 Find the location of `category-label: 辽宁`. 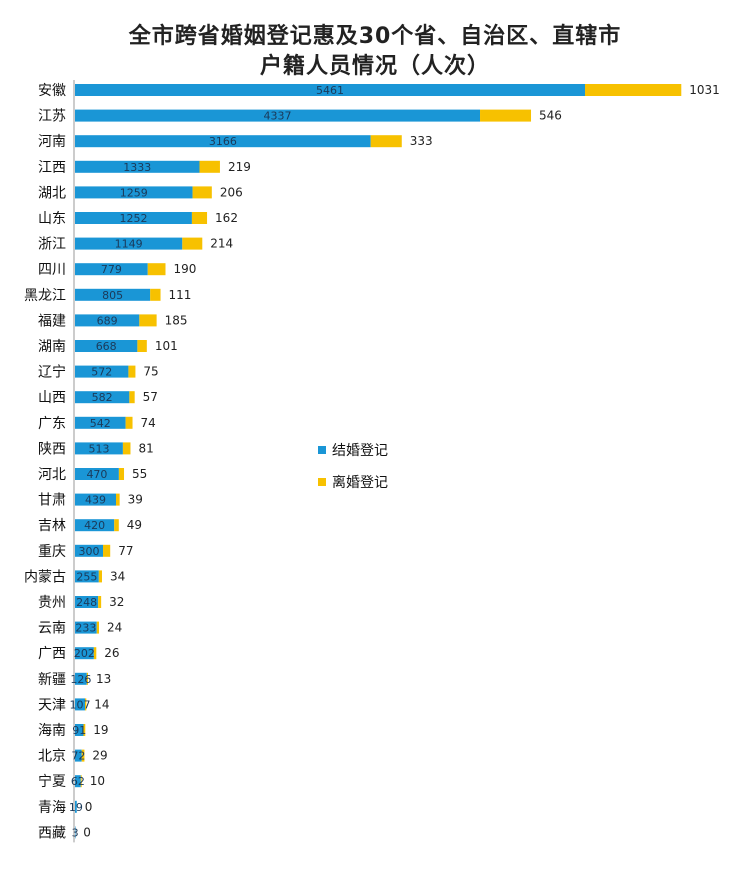

category-label: 辽宁 is located at coordinates (52, 372).